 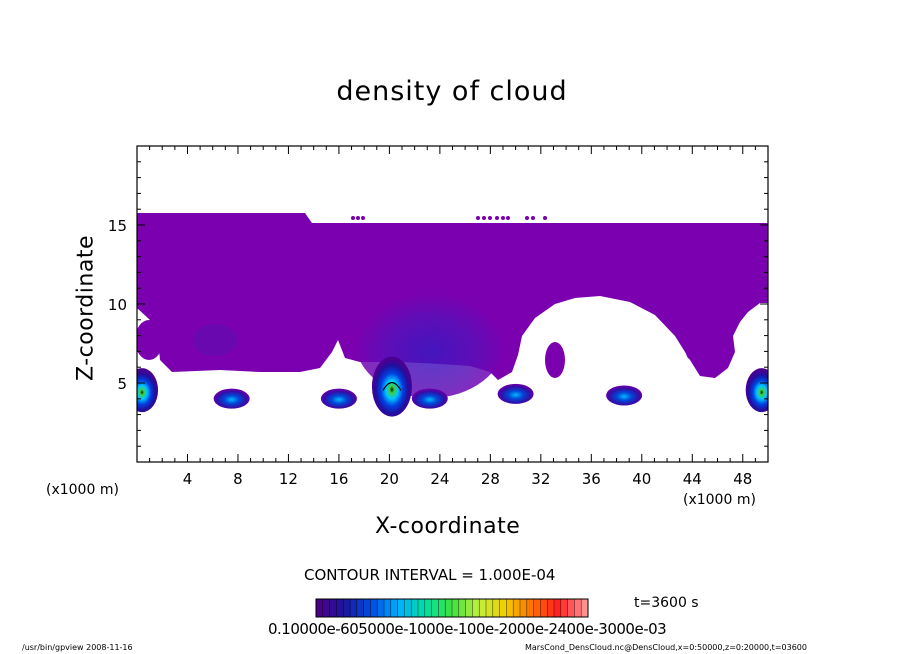 What do you see at coordinates (288, 479) in the screenshot?
I see `x-tick-label: 12` at bounding box center [288, 479].